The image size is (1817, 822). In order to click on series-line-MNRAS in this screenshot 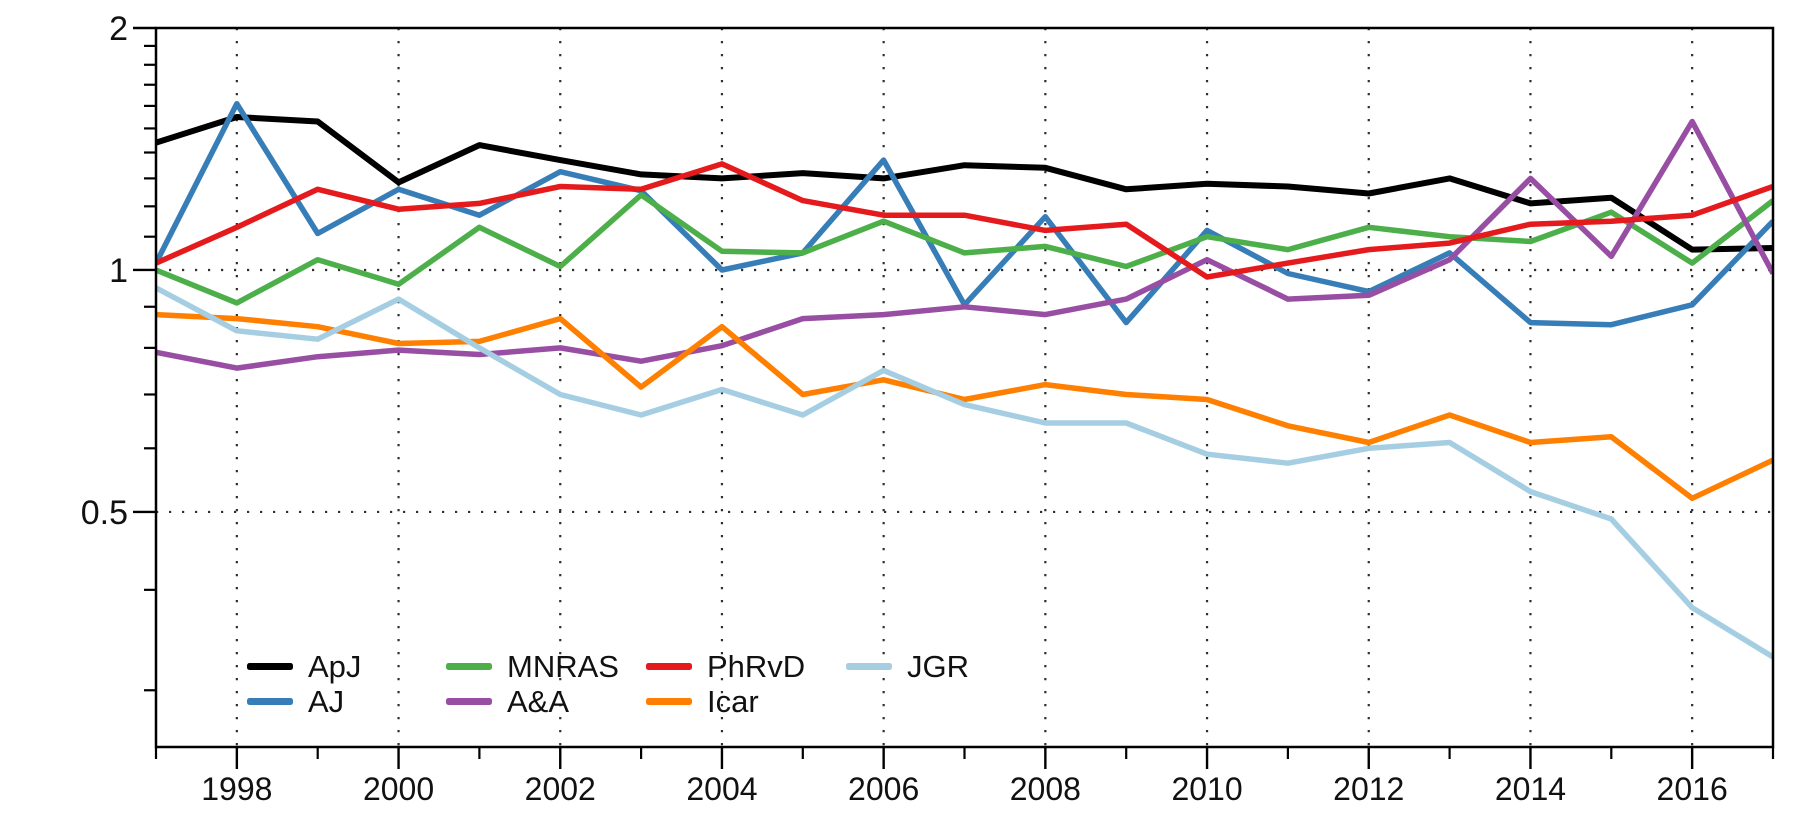, I will do `click(964, 249)`.